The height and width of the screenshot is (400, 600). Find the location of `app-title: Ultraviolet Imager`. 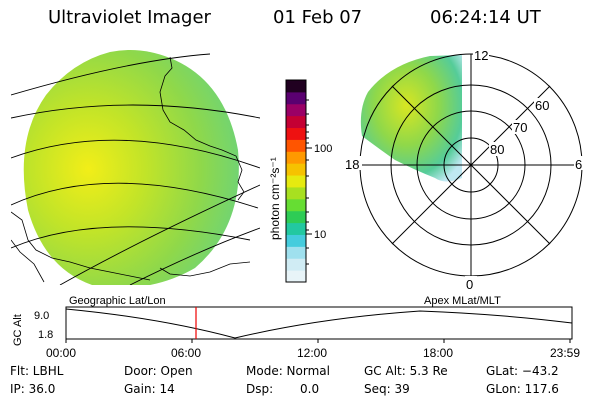

app-title: Ultraviolet Imager is located at coordinates (129, 17).